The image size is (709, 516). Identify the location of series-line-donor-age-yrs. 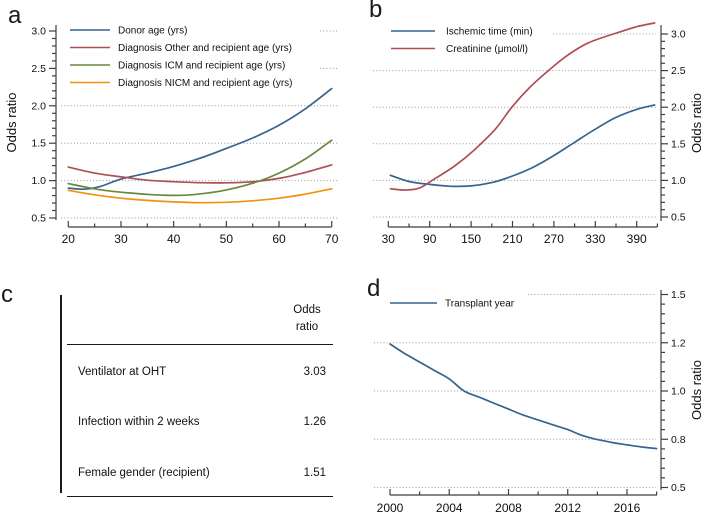
(200, 139).